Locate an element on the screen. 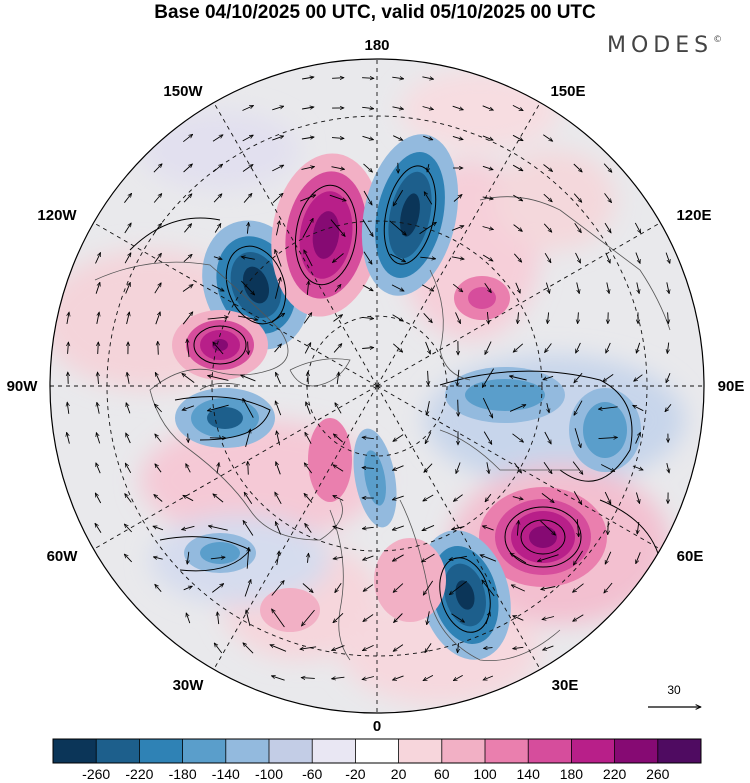 This screenshot has width=750, height=783. colorbar-tick-label: 260 is located at coordinates (658, 774).